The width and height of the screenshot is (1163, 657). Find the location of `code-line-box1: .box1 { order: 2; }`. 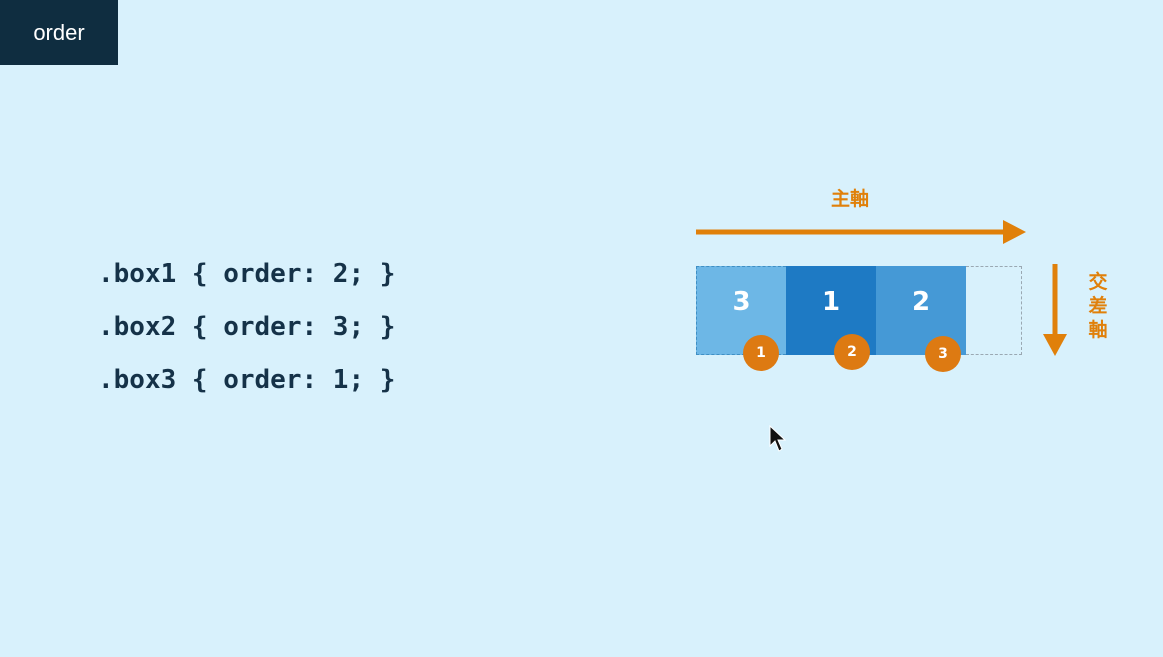

code-line-box1: .box1 { order: 2; } is located at coordinates (247, 274).